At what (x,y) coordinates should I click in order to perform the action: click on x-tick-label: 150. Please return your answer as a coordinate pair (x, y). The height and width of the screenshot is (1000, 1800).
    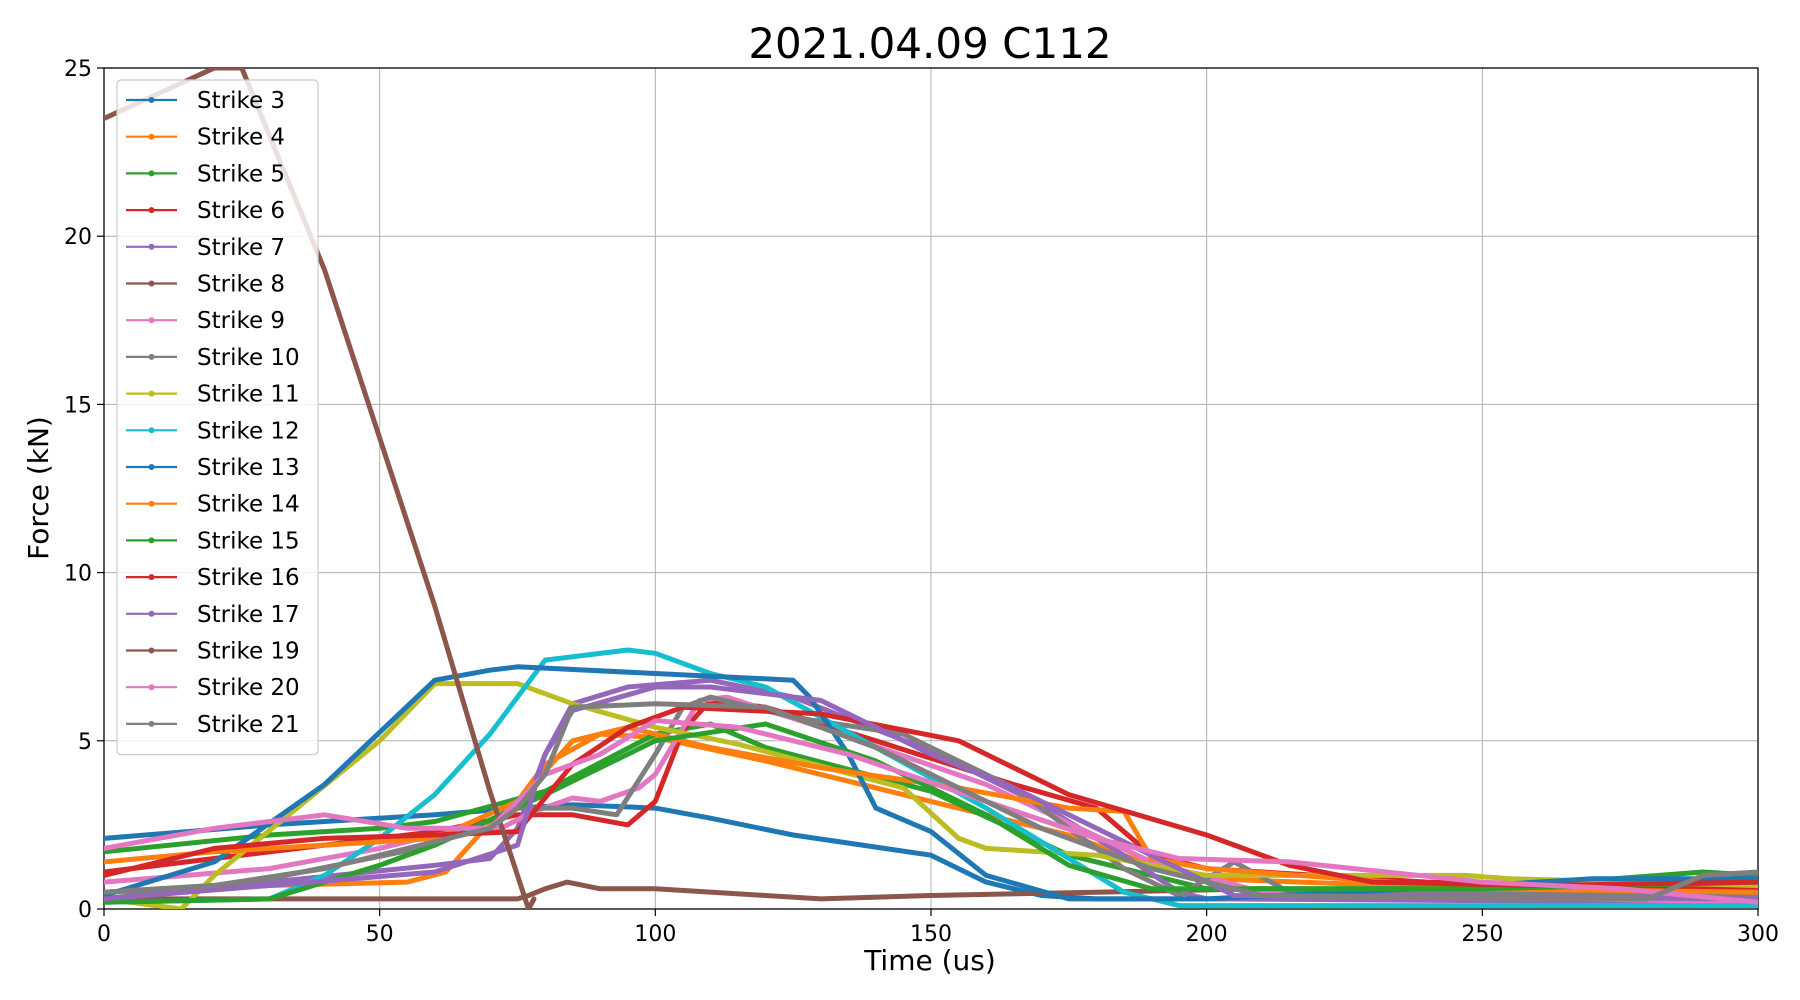
    Looking at the image, I should click on (931, 934).